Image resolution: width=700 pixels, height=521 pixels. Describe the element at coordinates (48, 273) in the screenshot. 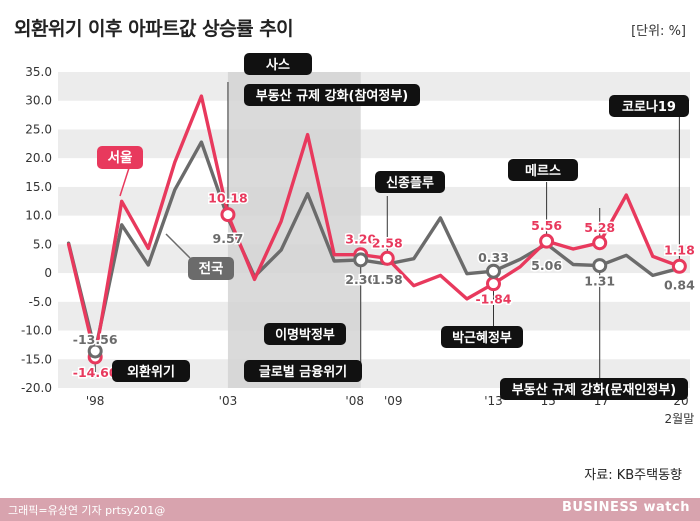

I see `y-tick-label: 0` at that location.